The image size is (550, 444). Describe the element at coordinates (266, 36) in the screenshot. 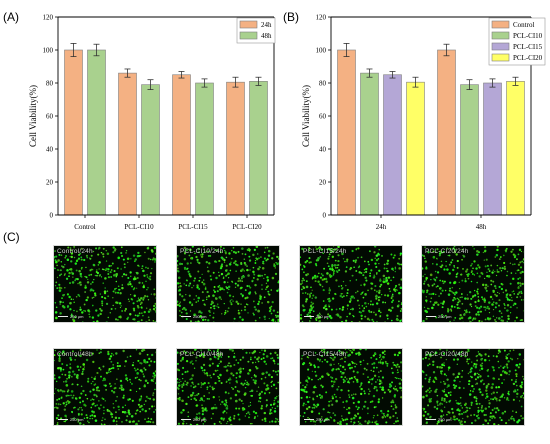

I see `legend-label: 48h` at that location.